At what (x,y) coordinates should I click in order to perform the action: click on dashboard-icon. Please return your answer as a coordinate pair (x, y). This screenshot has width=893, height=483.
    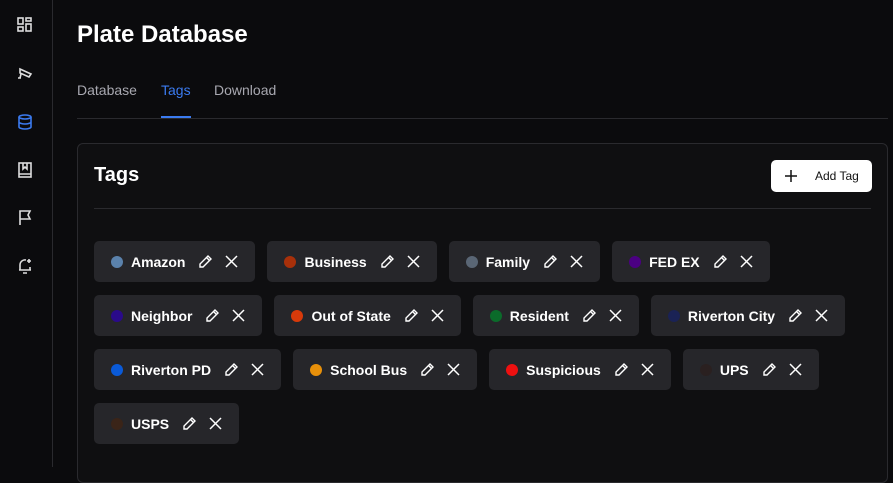
    Looking at the image, I should click on (25, 25).